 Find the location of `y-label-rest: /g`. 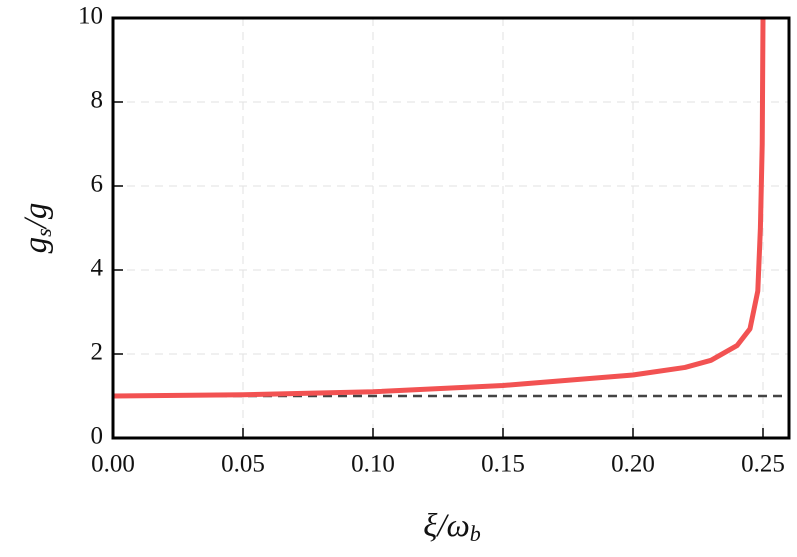

y-label-rest: /g is located at coordinates (36, 217).